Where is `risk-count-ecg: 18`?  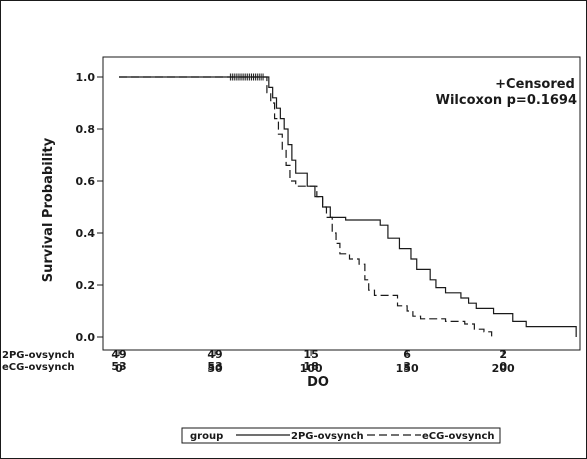
risk-count-ecg: 18 is located at coordinates (310, 366).